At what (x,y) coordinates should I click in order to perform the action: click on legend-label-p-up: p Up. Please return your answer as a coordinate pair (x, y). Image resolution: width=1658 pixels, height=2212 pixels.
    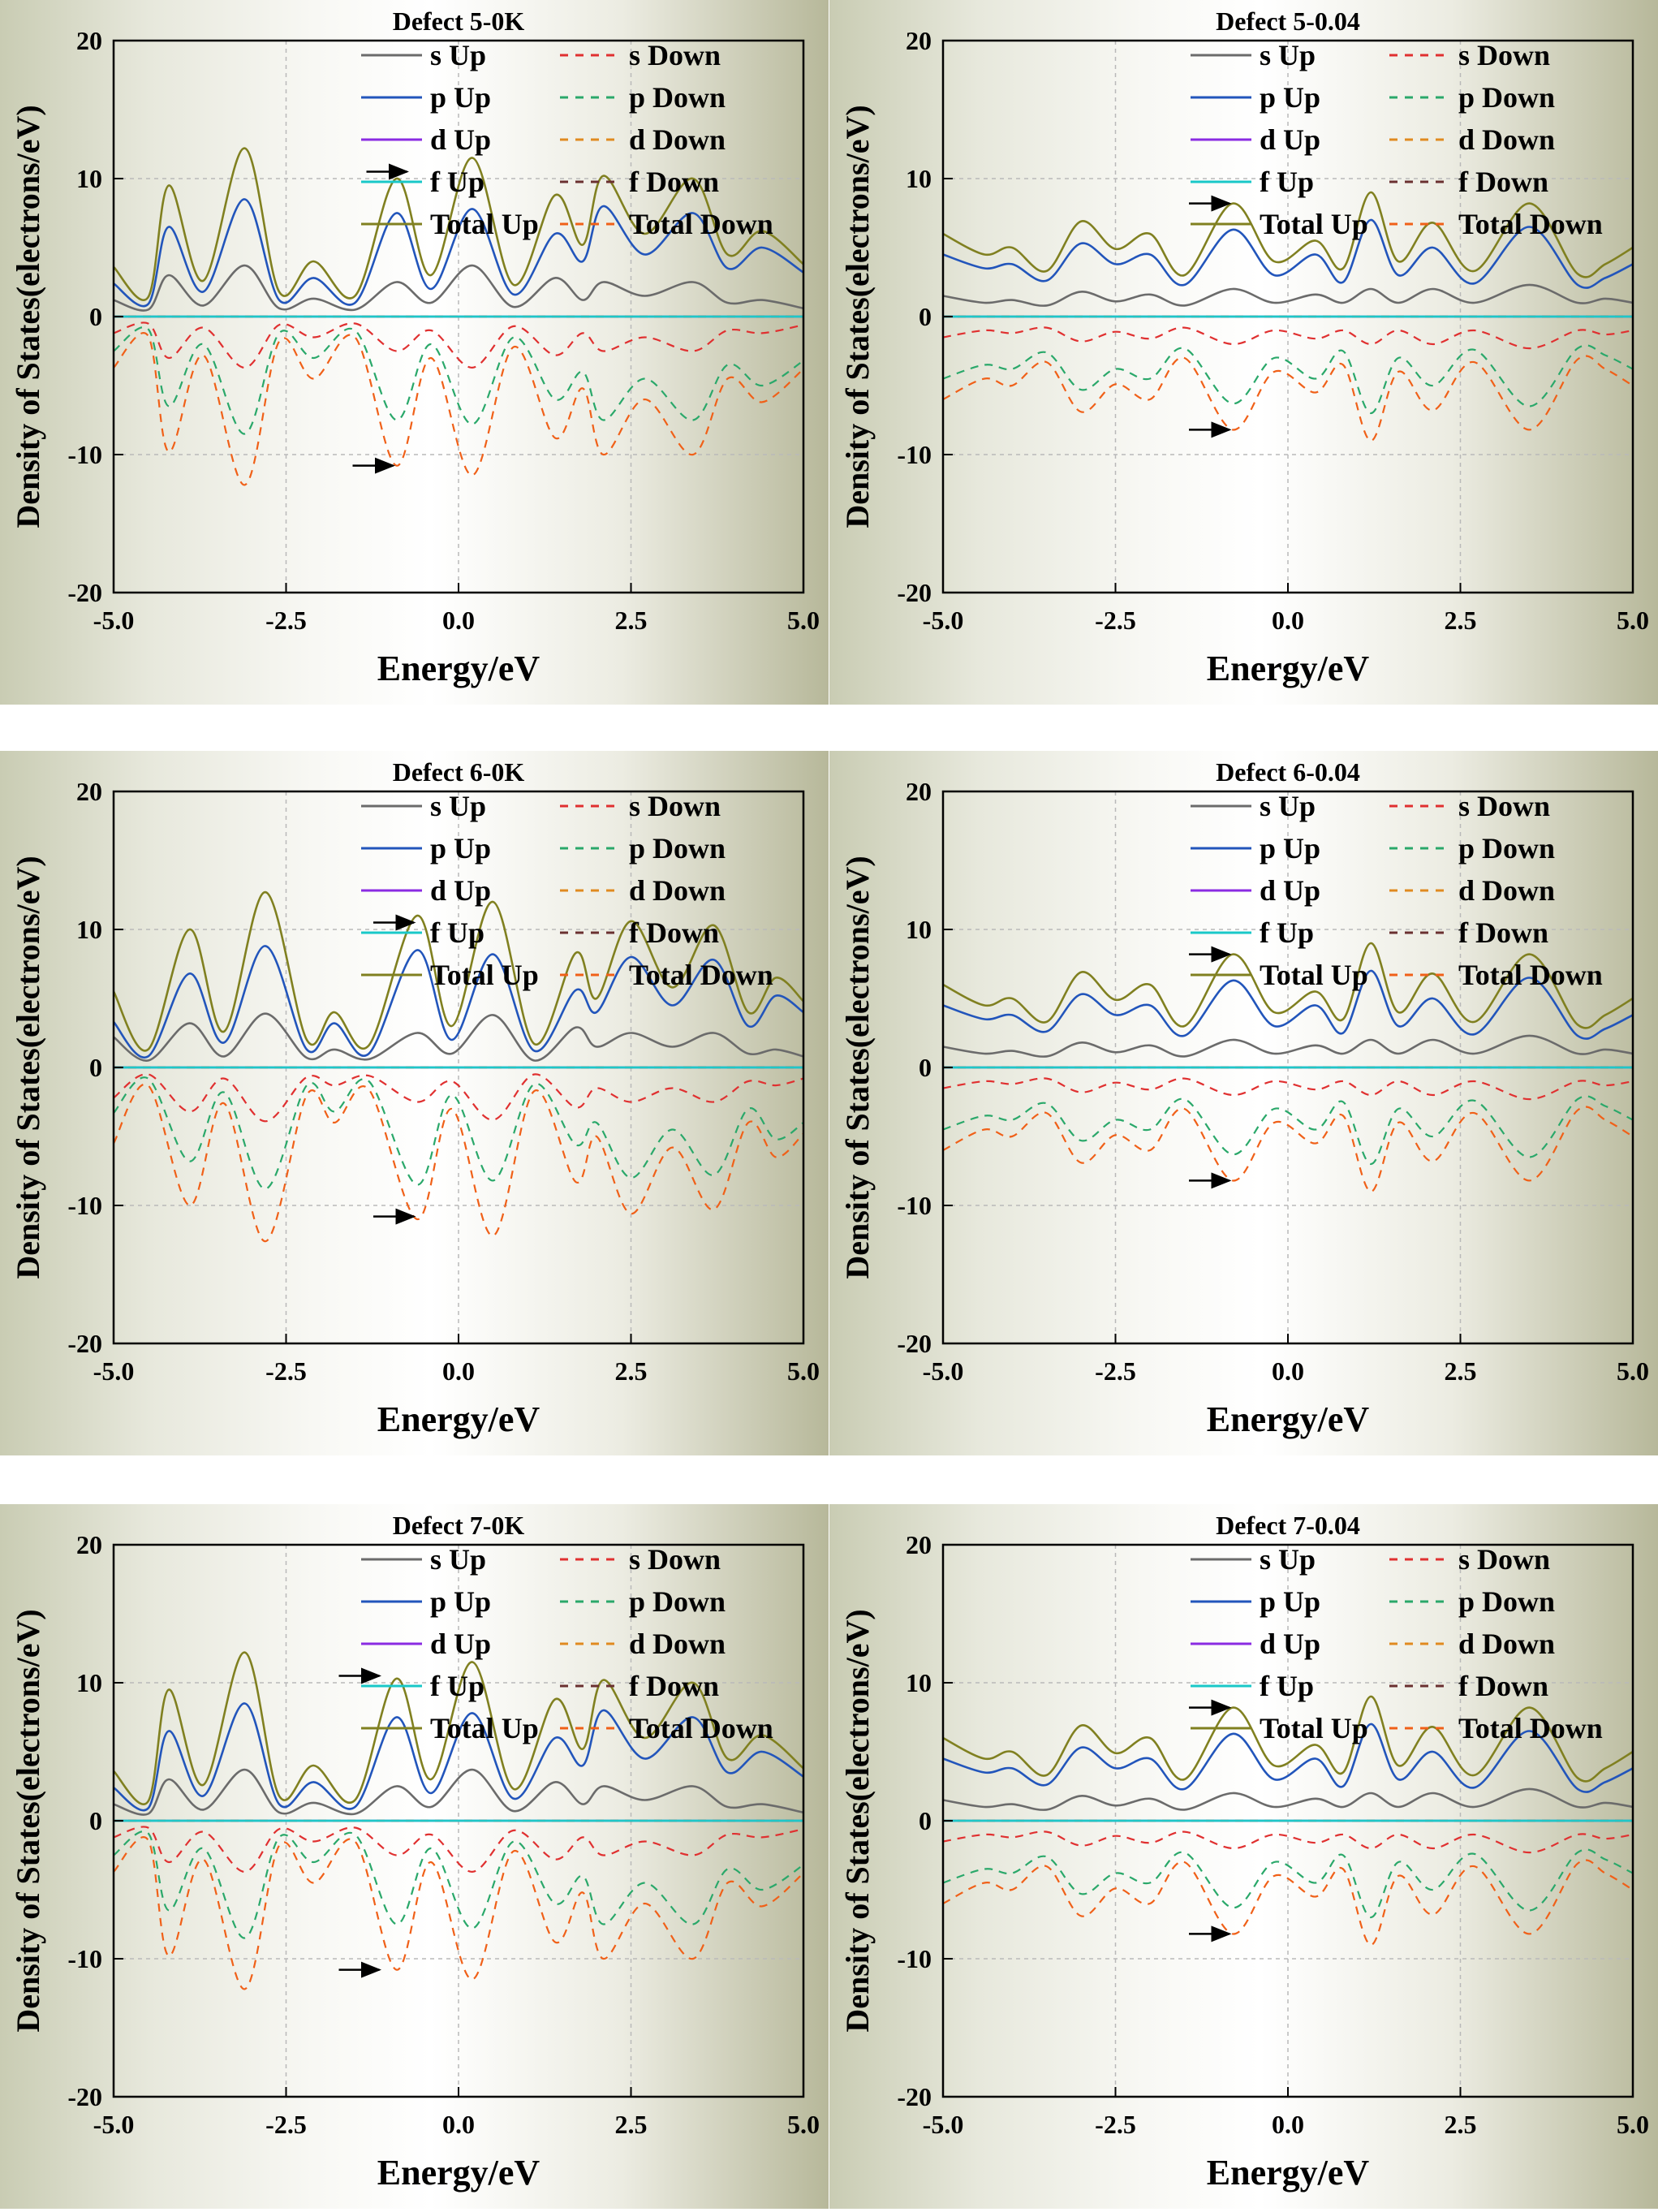
    Looking at the image, I should click on (461, 97).